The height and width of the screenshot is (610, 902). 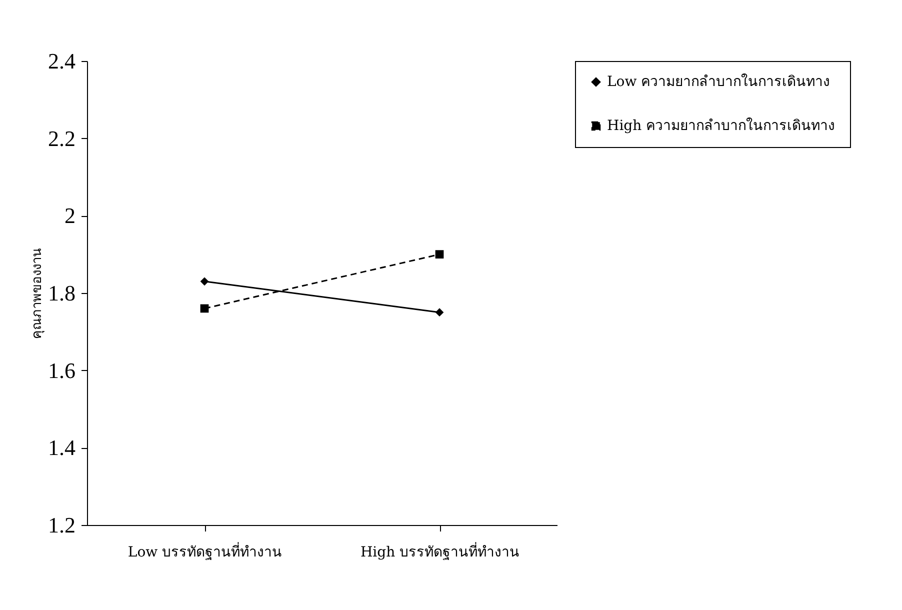 I want to click on y-tick-label: 1.8, so click(x=62, y=293).